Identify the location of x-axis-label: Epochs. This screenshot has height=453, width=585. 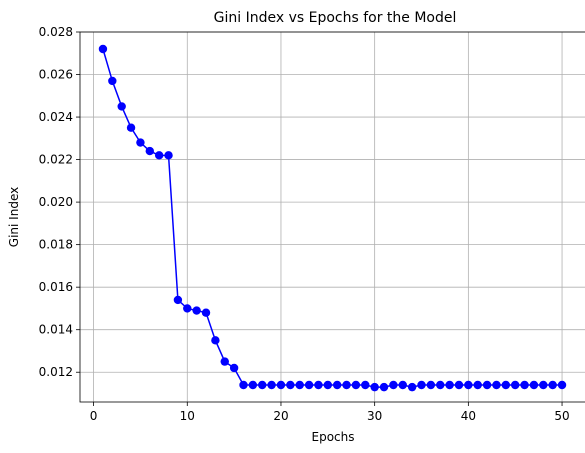
(333, 437).